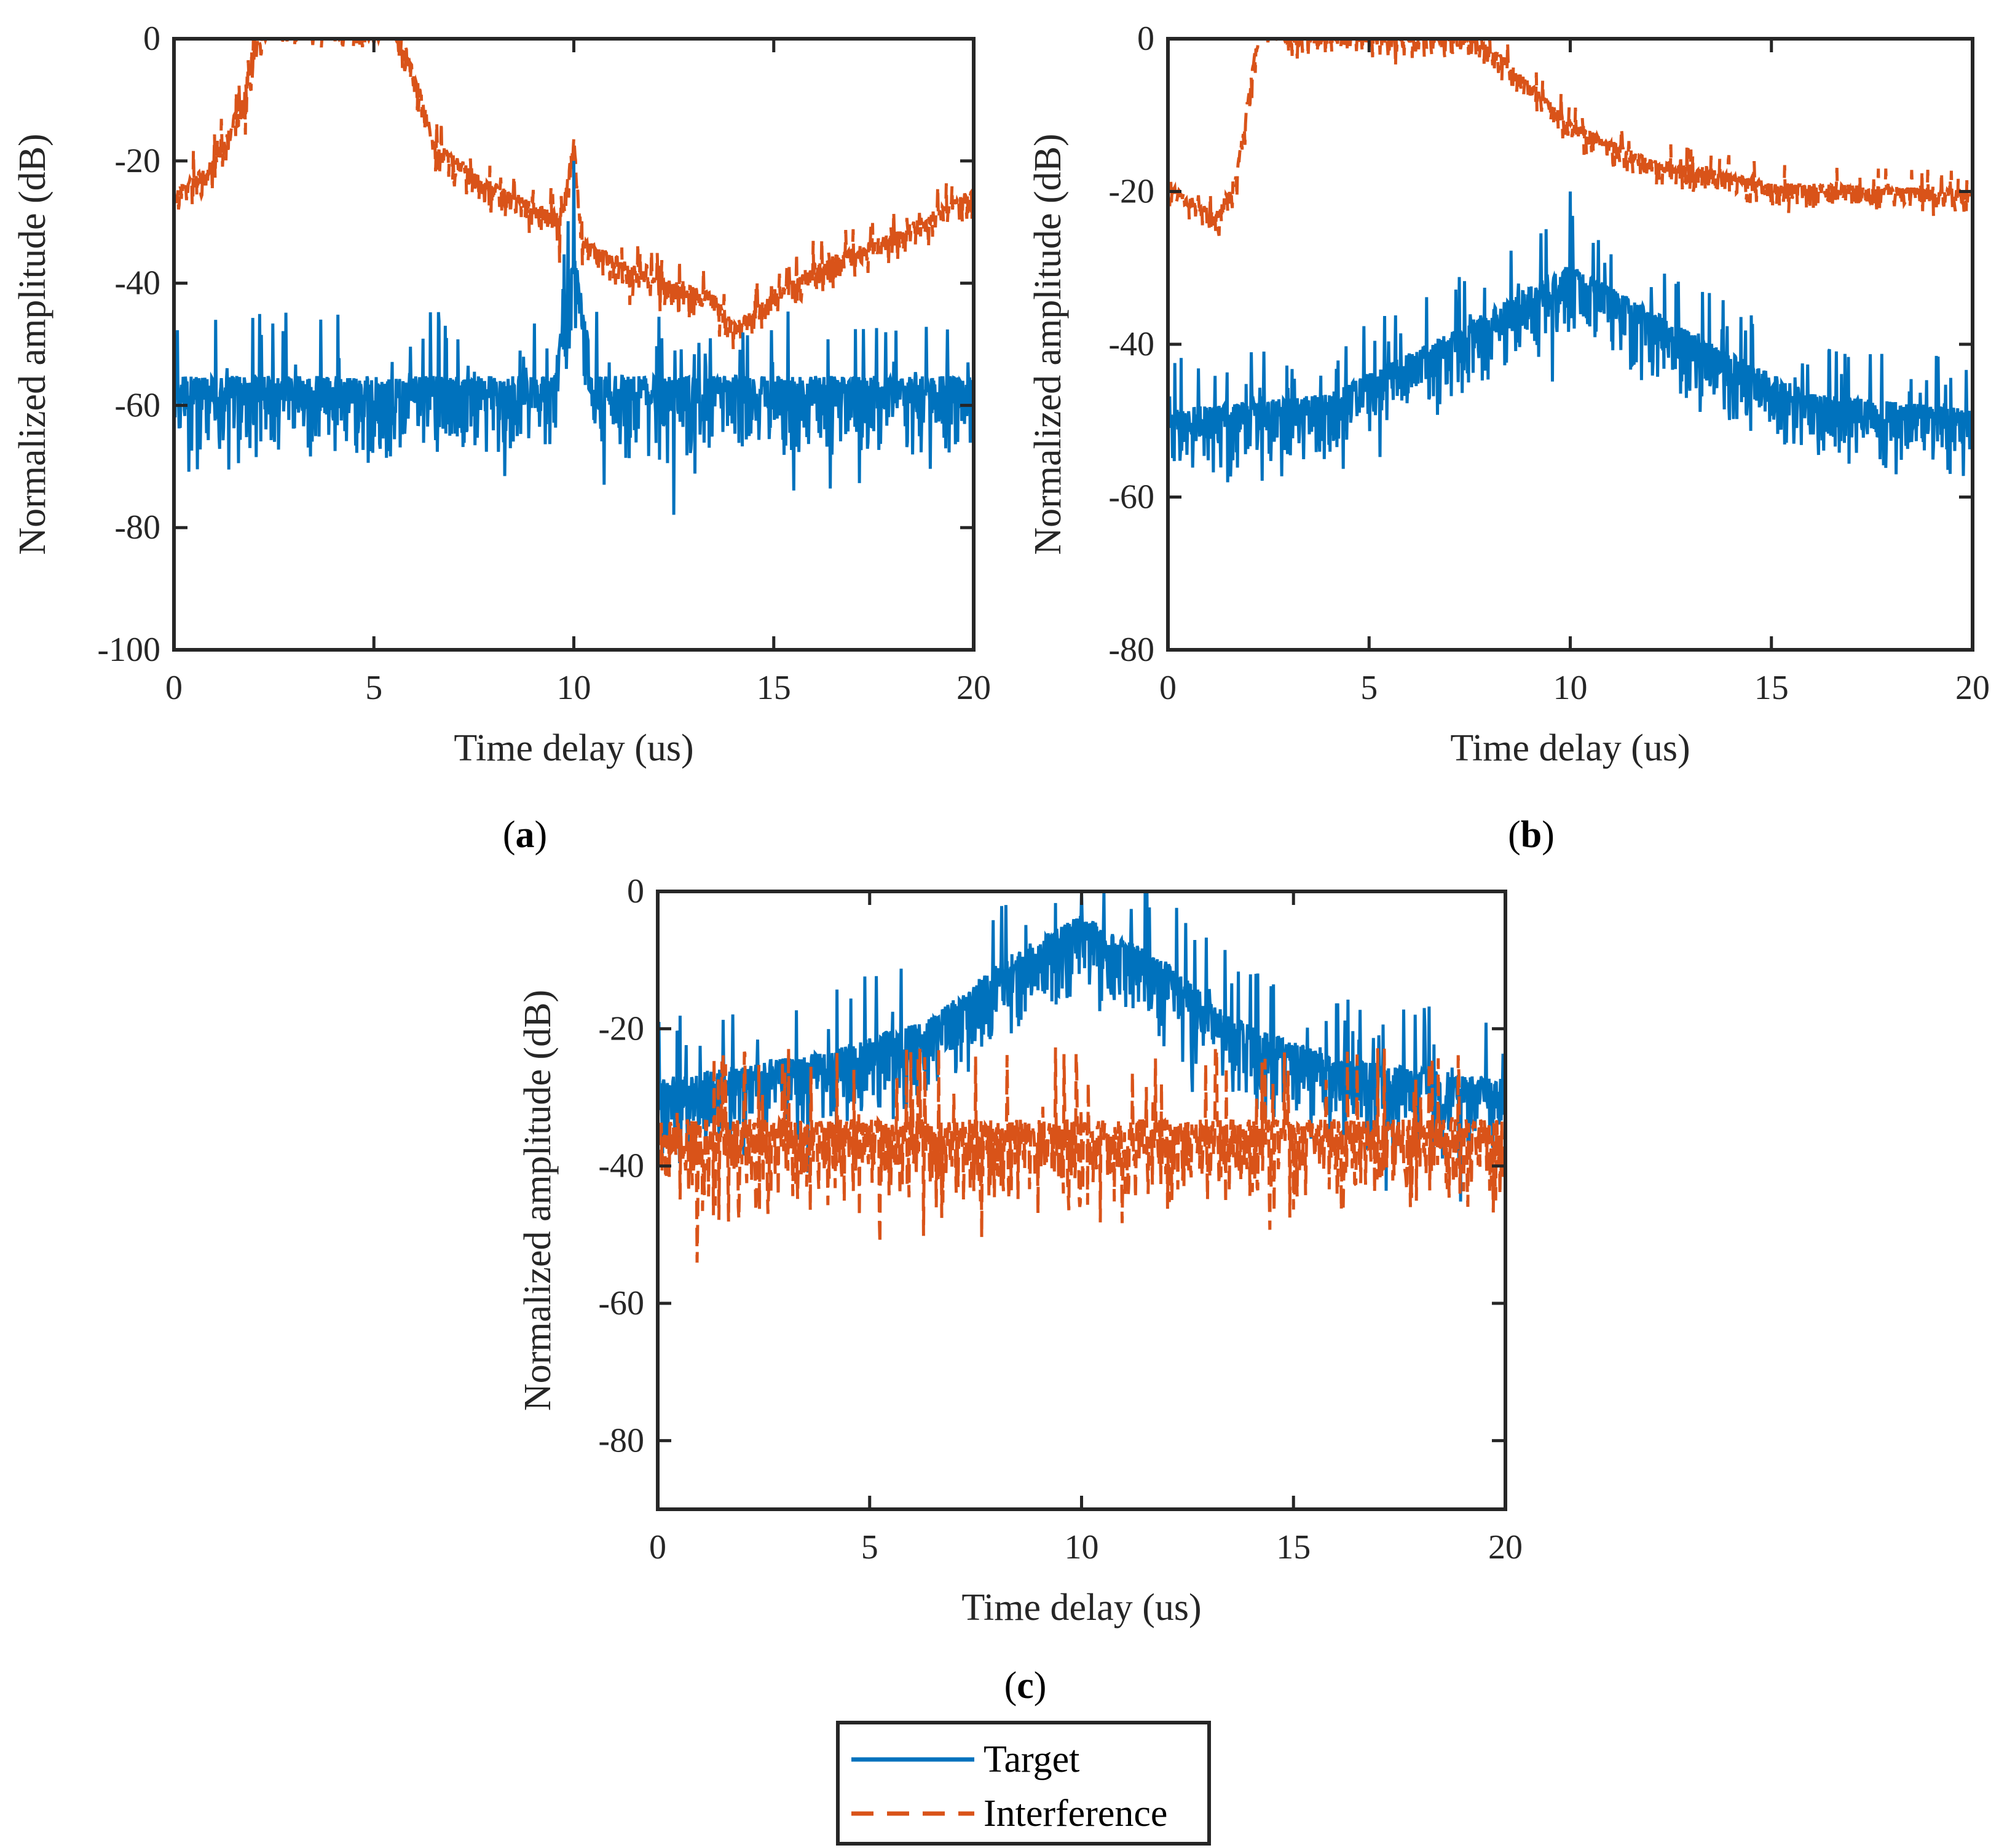  Describe the element at coordinates (1531, 835) in the screenshot. I see `subplot-caption: (b)` at that location.